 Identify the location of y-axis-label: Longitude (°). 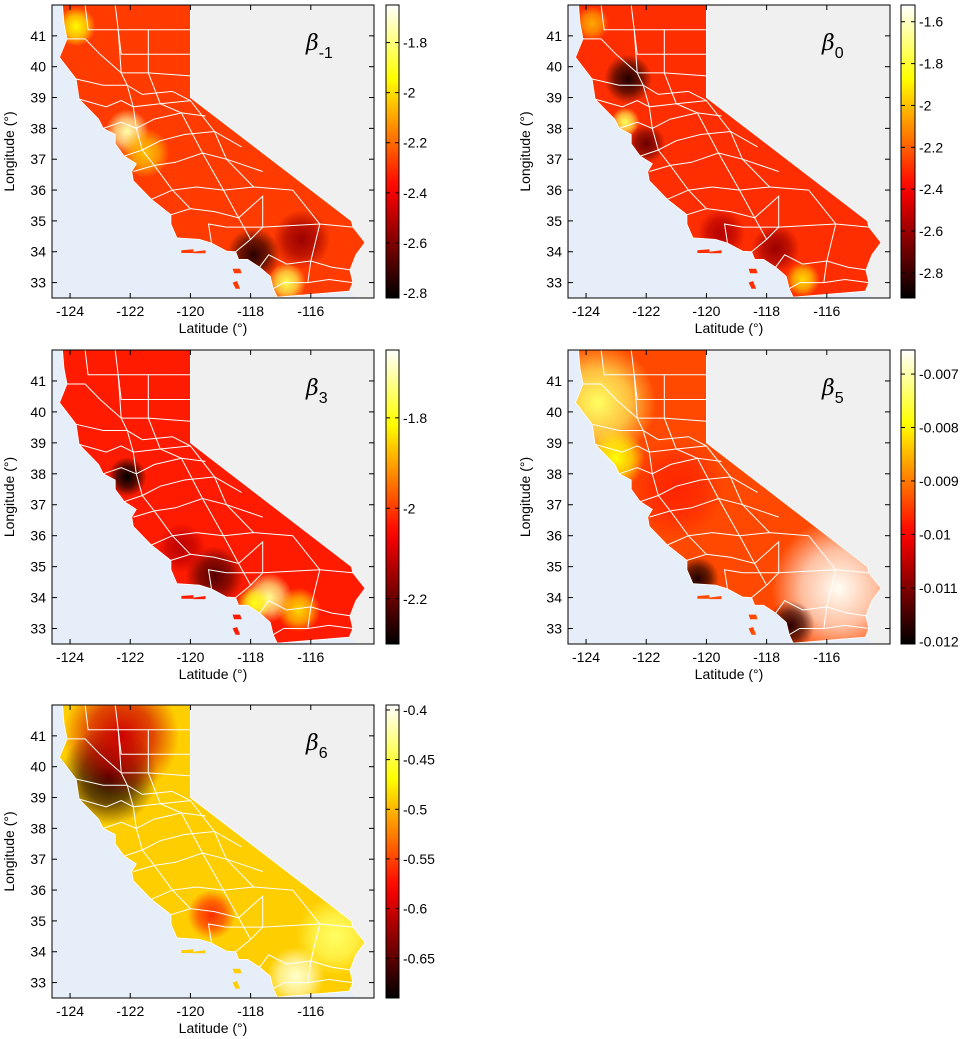
(9, 851).